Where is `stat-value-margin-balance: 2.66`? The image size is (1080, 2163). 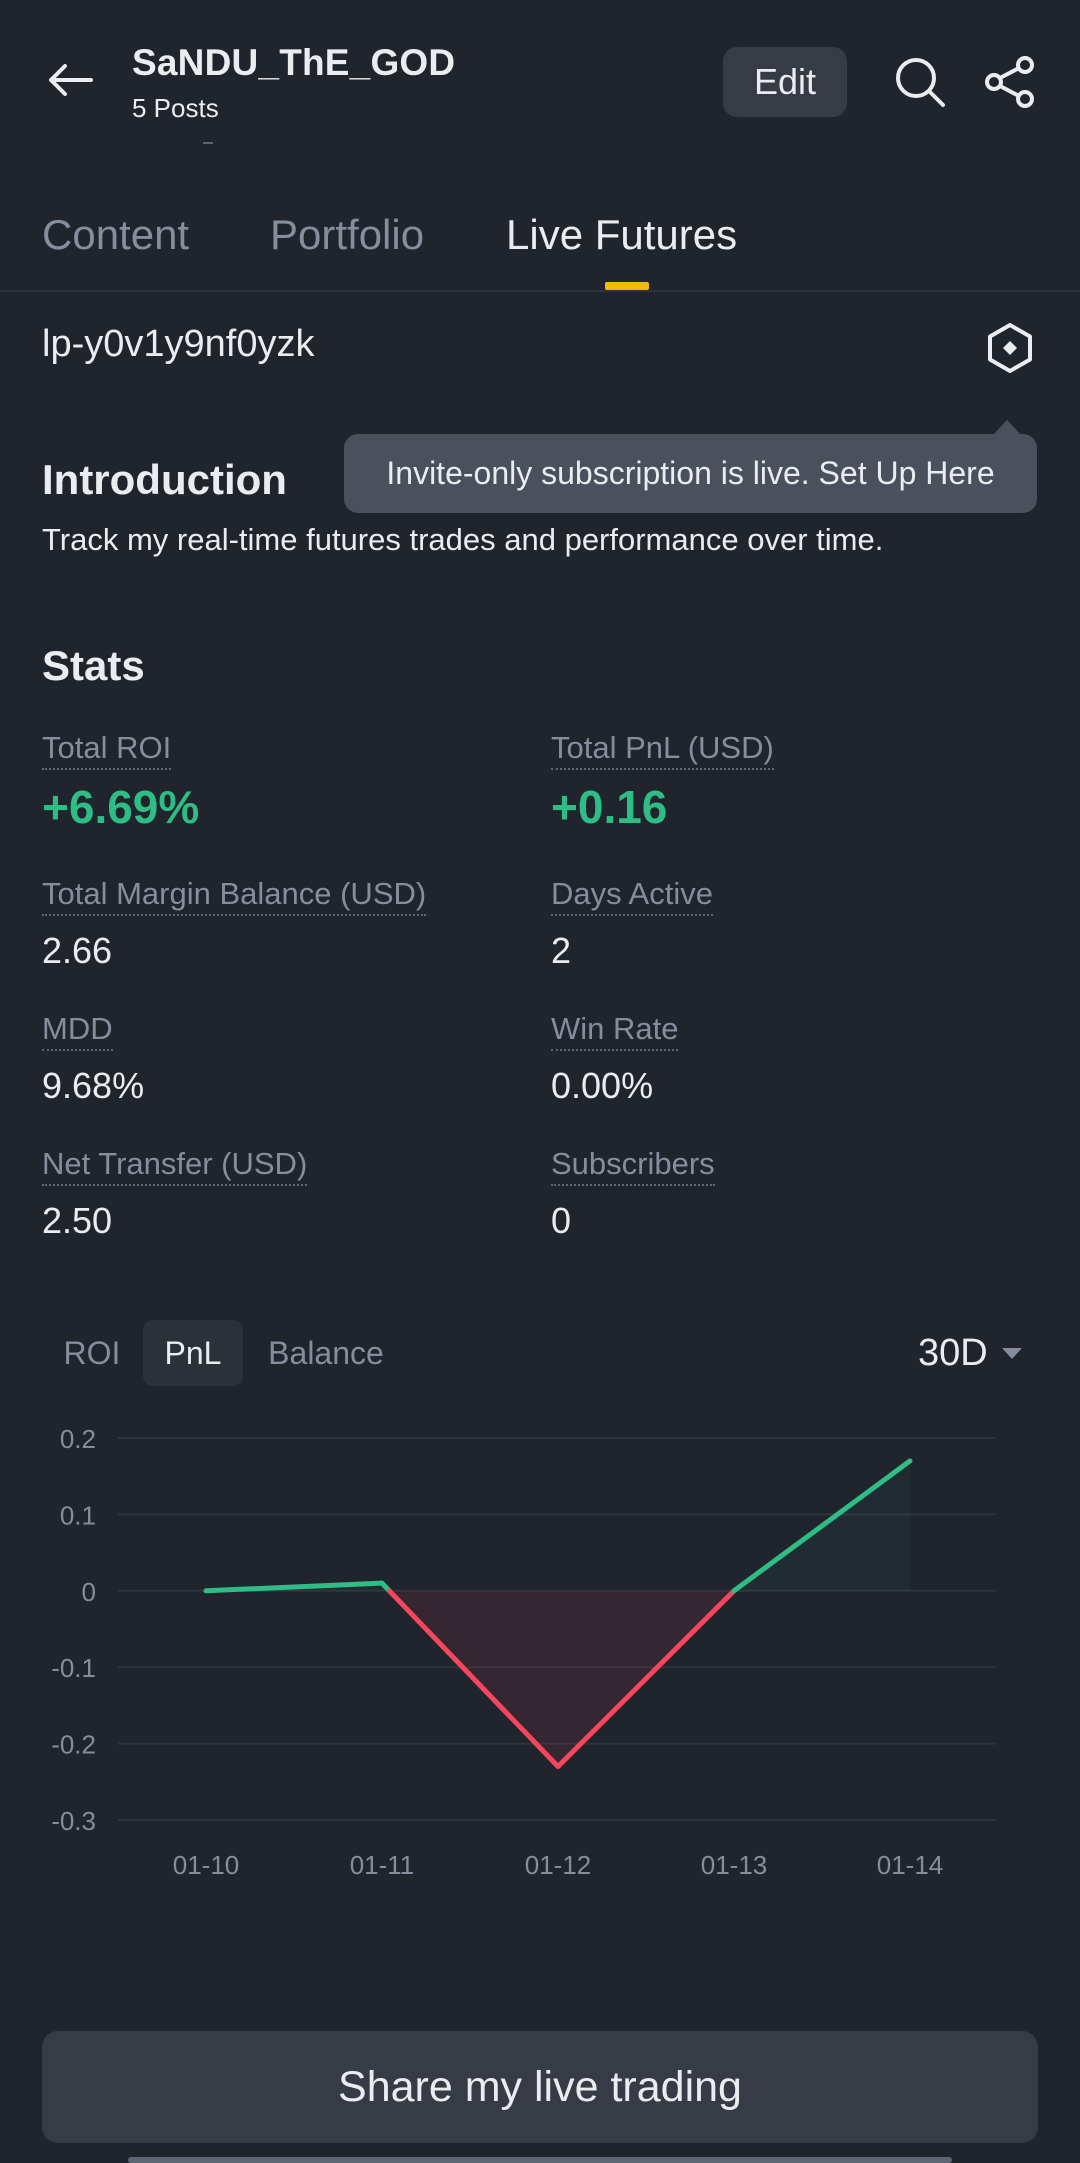 stat-value-margin-balance: 2.66 is located at coordinates (77, 950).